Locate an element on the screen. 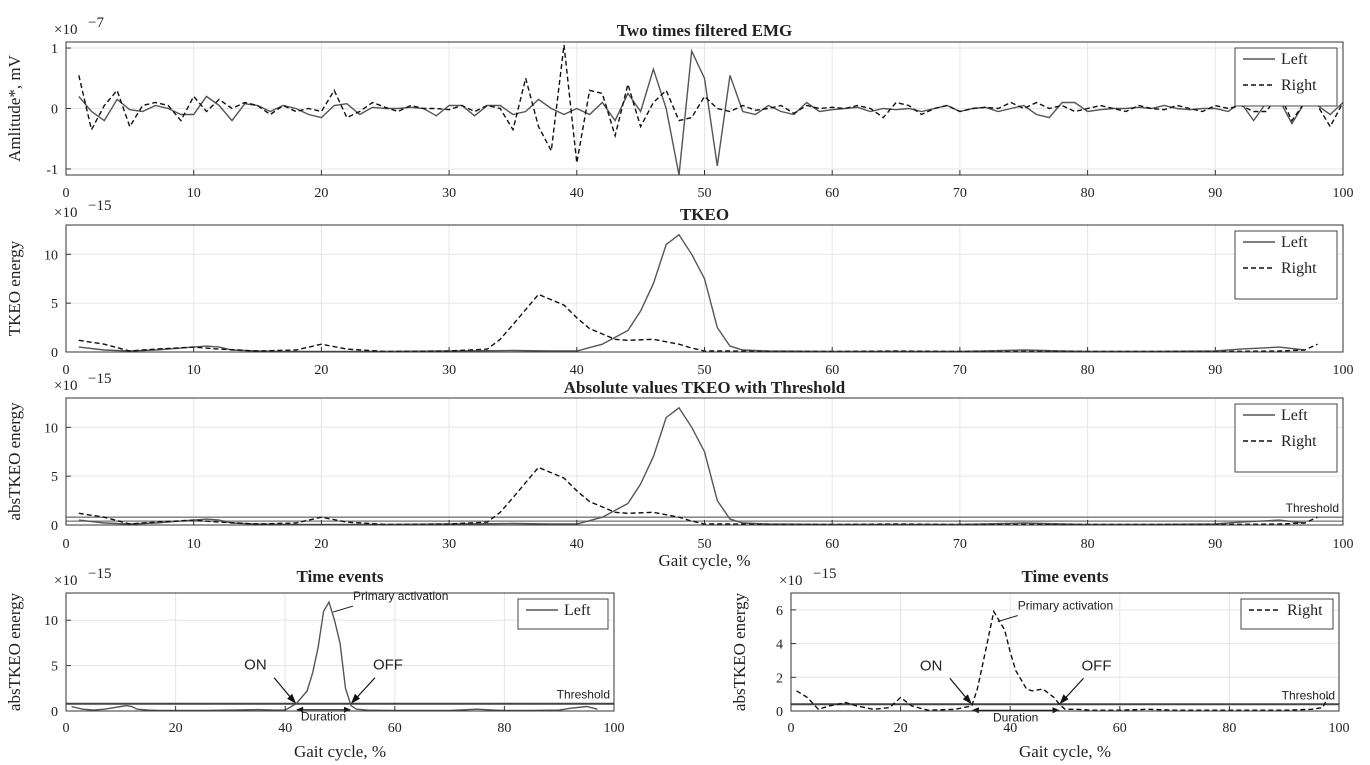 The height and width of the screenshot is (765, 1370). y-axis-label: TKEO energy is located at coordinates (14, 288).